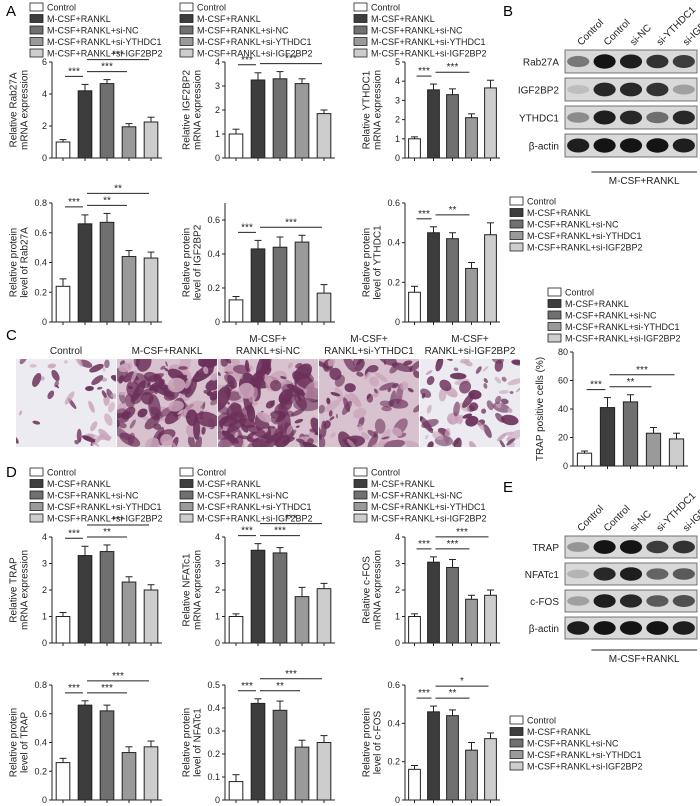  What do you see at coordinates (198, 590) in the screenshot?
I see `y-axis-label-line: mRNA expression` at bounding box center [198, 590].